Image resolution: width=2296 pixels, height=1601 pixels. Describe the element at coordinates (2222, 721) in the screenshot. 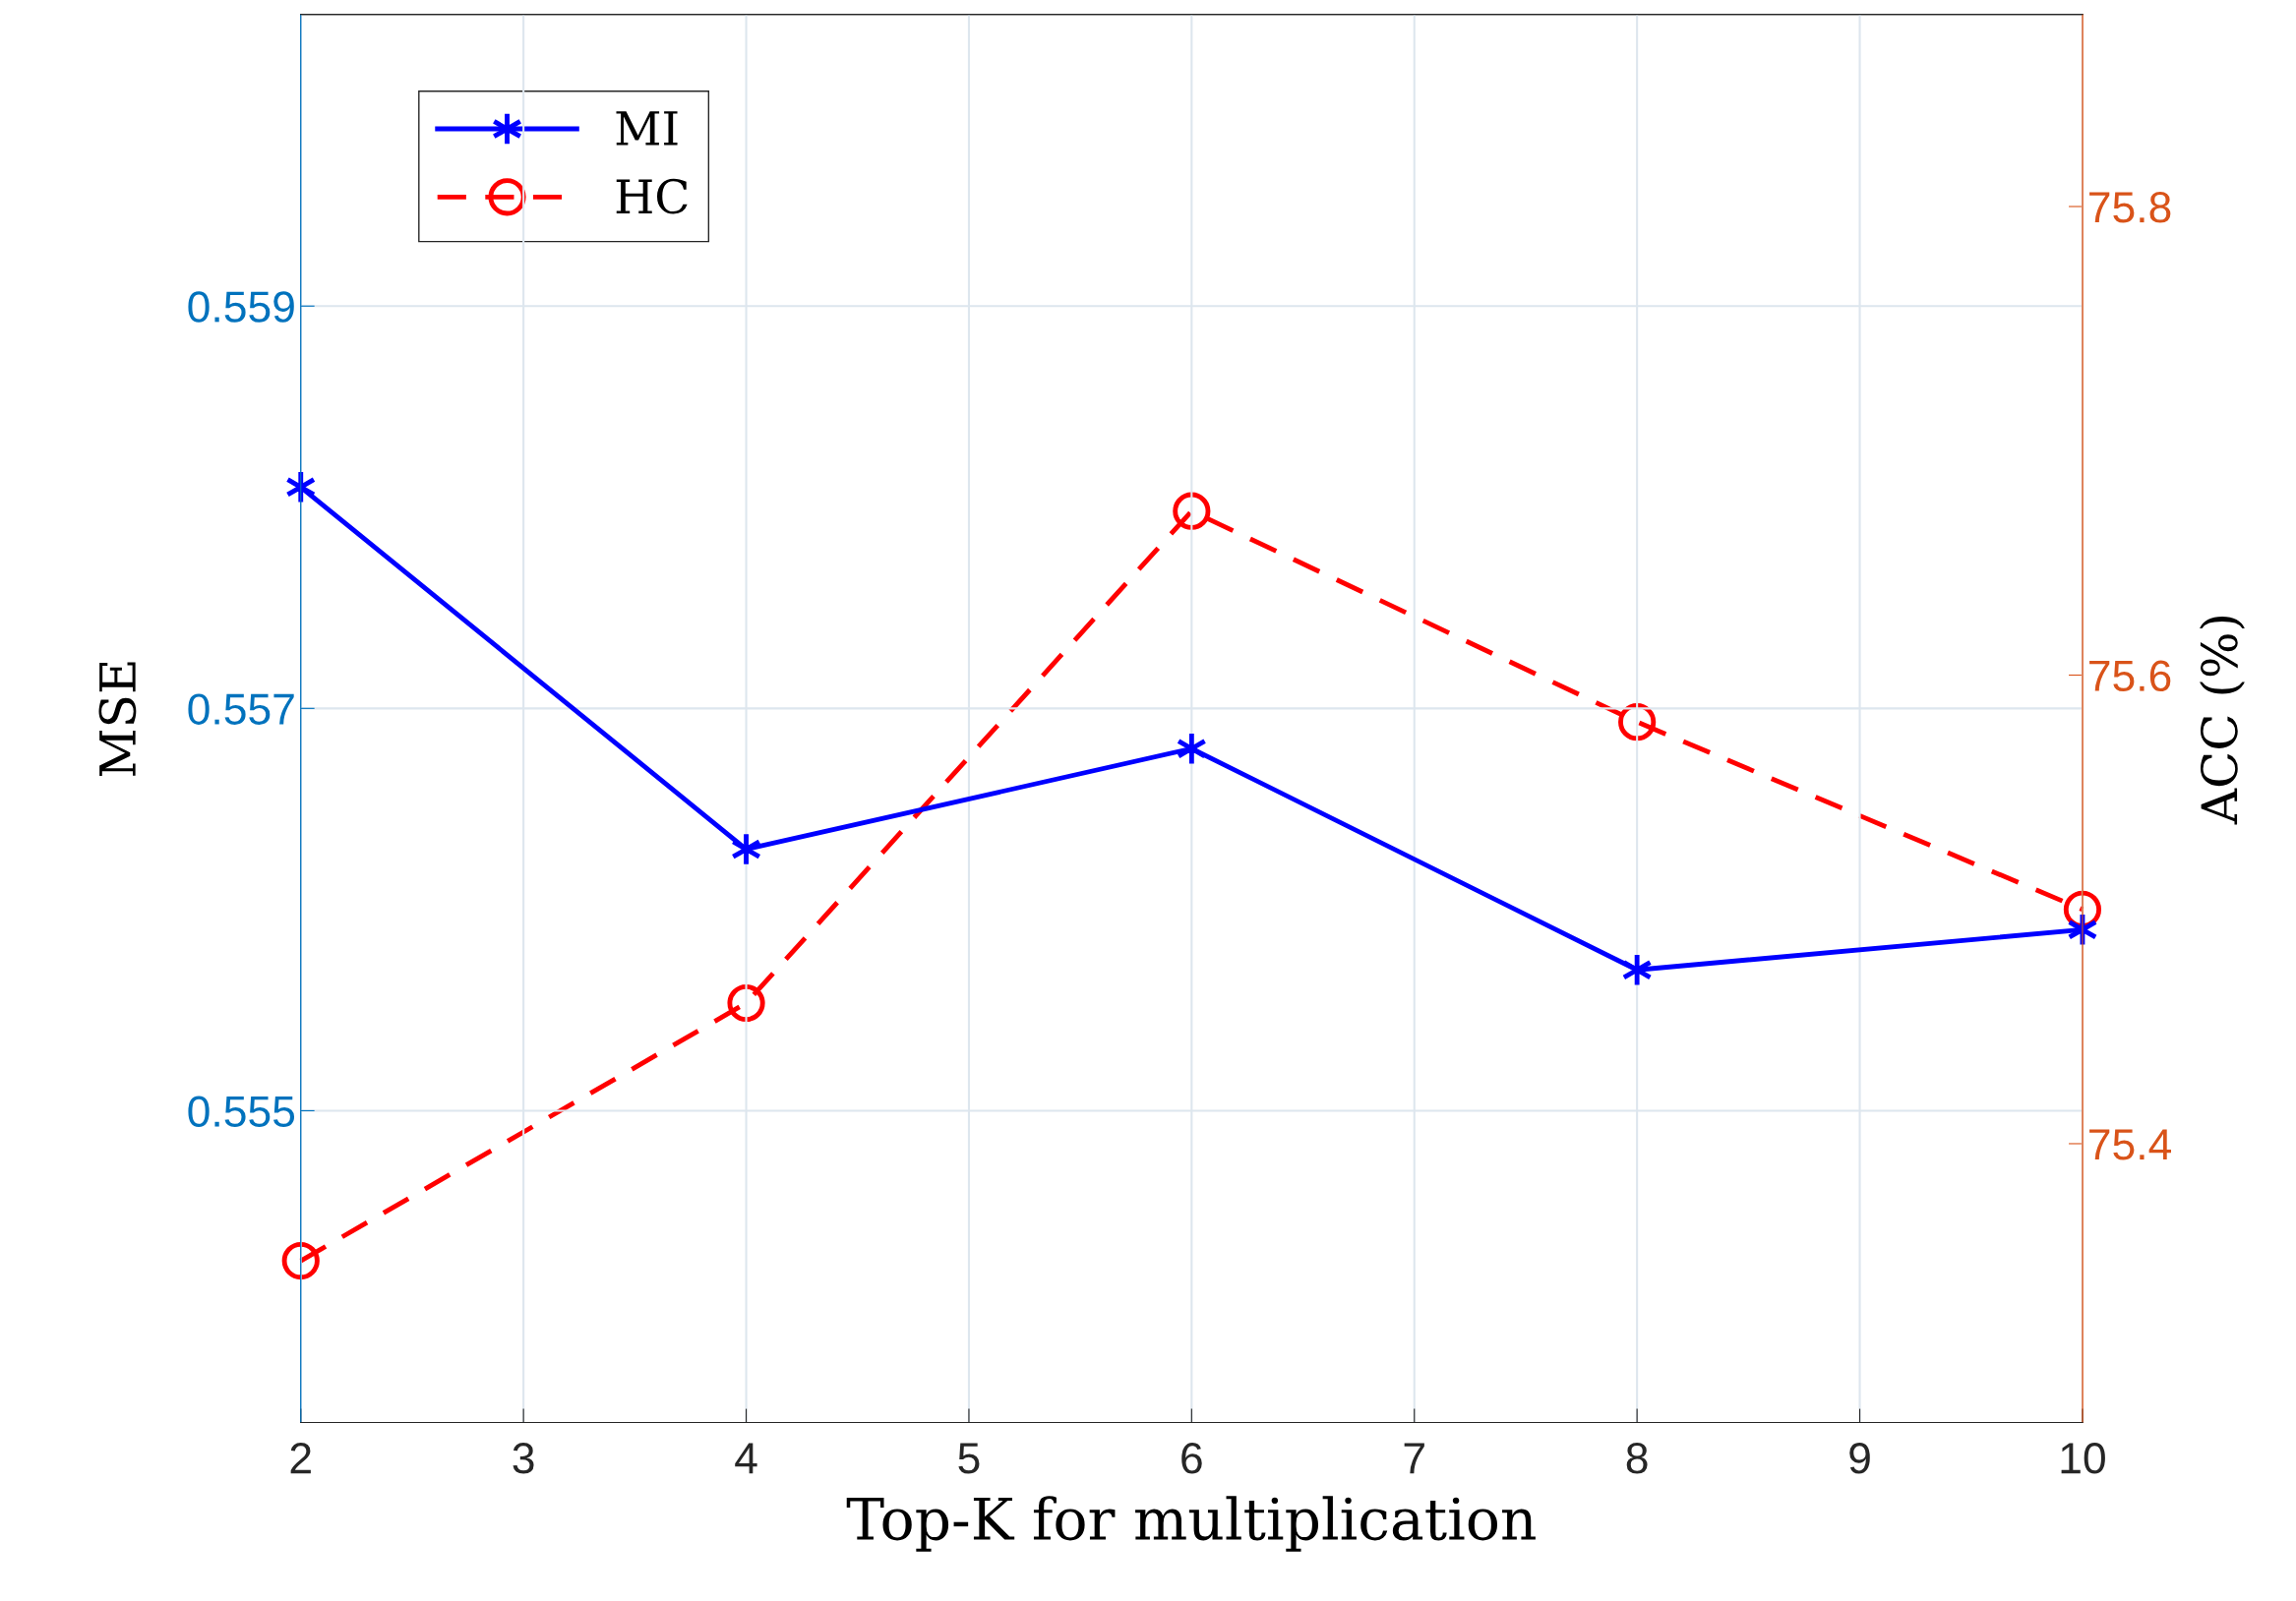

I see `y2-axis-title: ACC (%)` at that location.